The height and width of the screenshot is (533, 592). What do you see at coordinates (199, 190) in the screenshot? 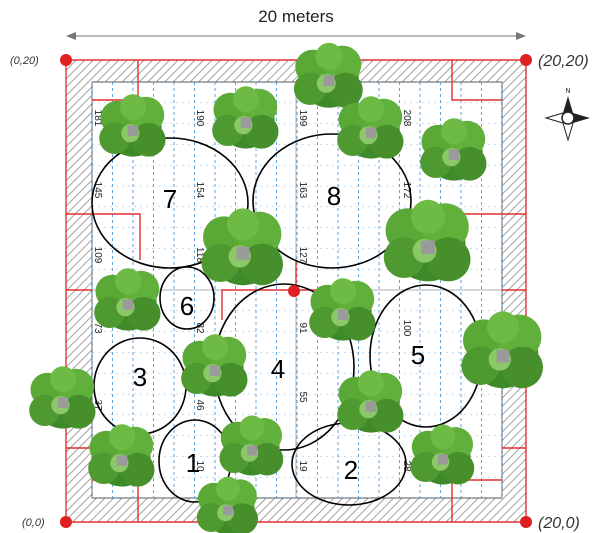
I see `plot-number: 154` at bounding box center [199, 190].